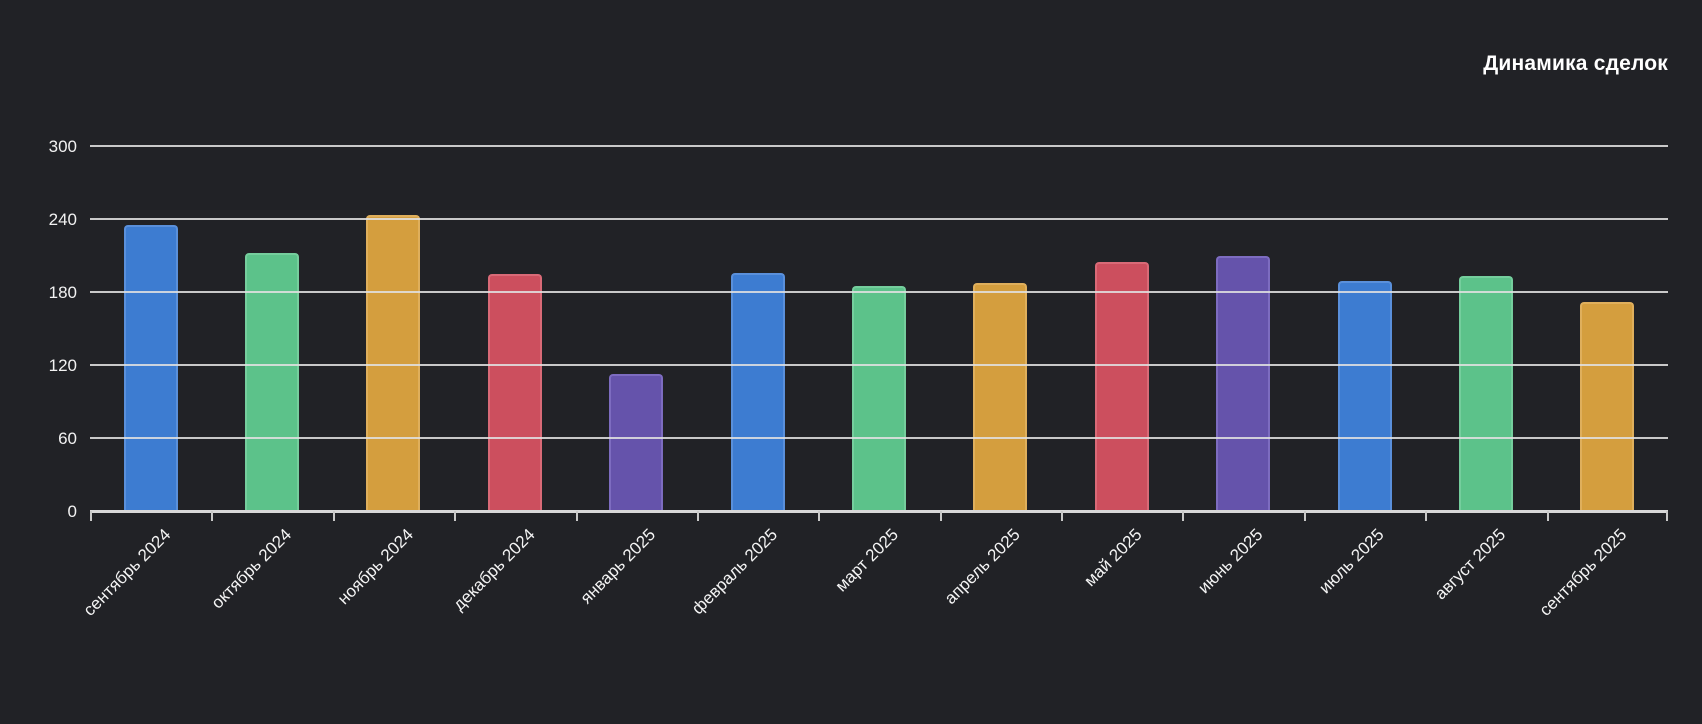 The width and height of the screenshot is (1702, 724). Describe the element at coordinates (867, 560) in the screenshot. I see `x-axis-label-март-2025: март 2025` at that location.